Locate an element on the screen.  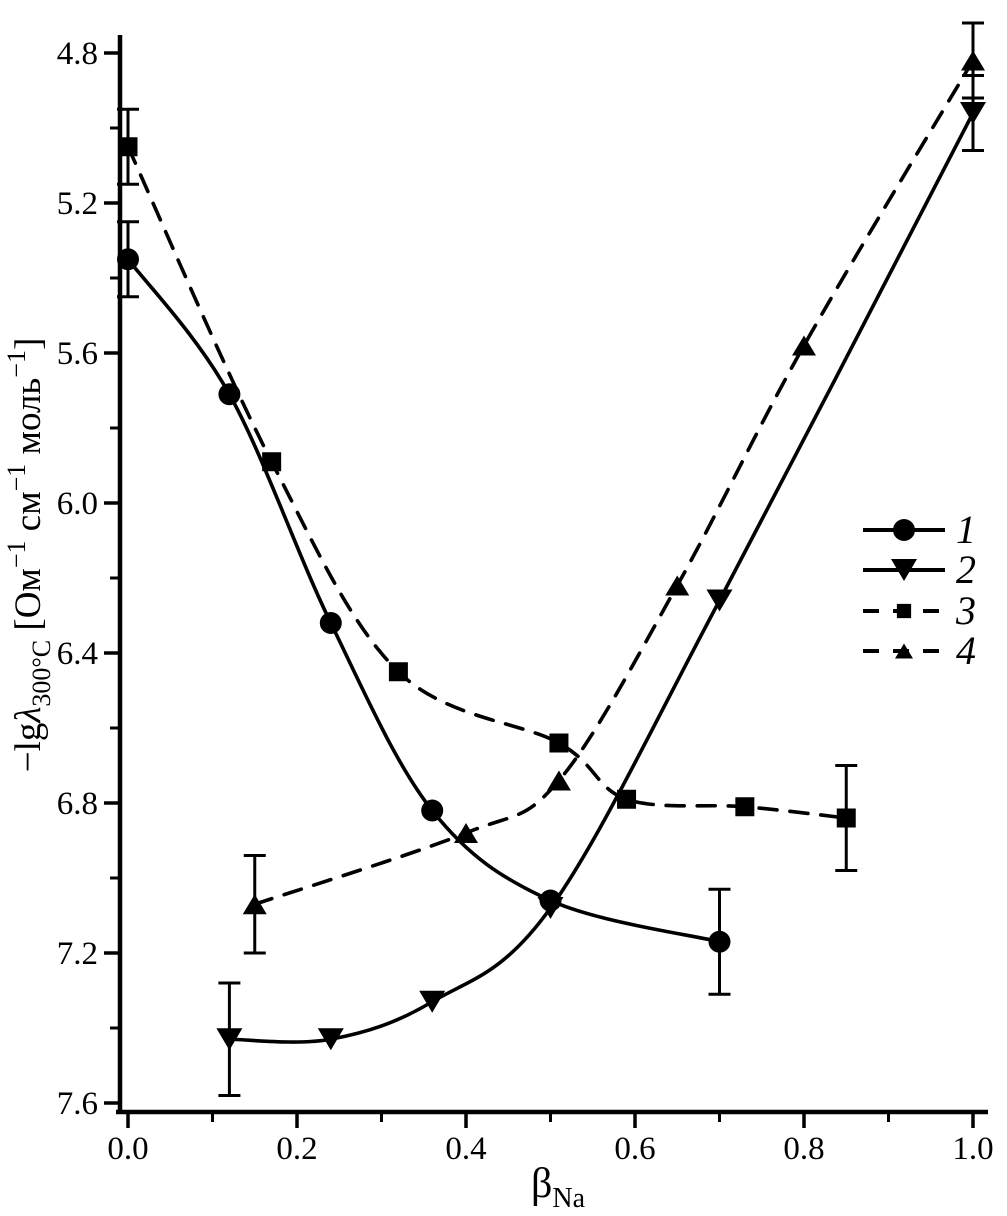
legend-item-4: 4 is located at coordinates (919, 650).